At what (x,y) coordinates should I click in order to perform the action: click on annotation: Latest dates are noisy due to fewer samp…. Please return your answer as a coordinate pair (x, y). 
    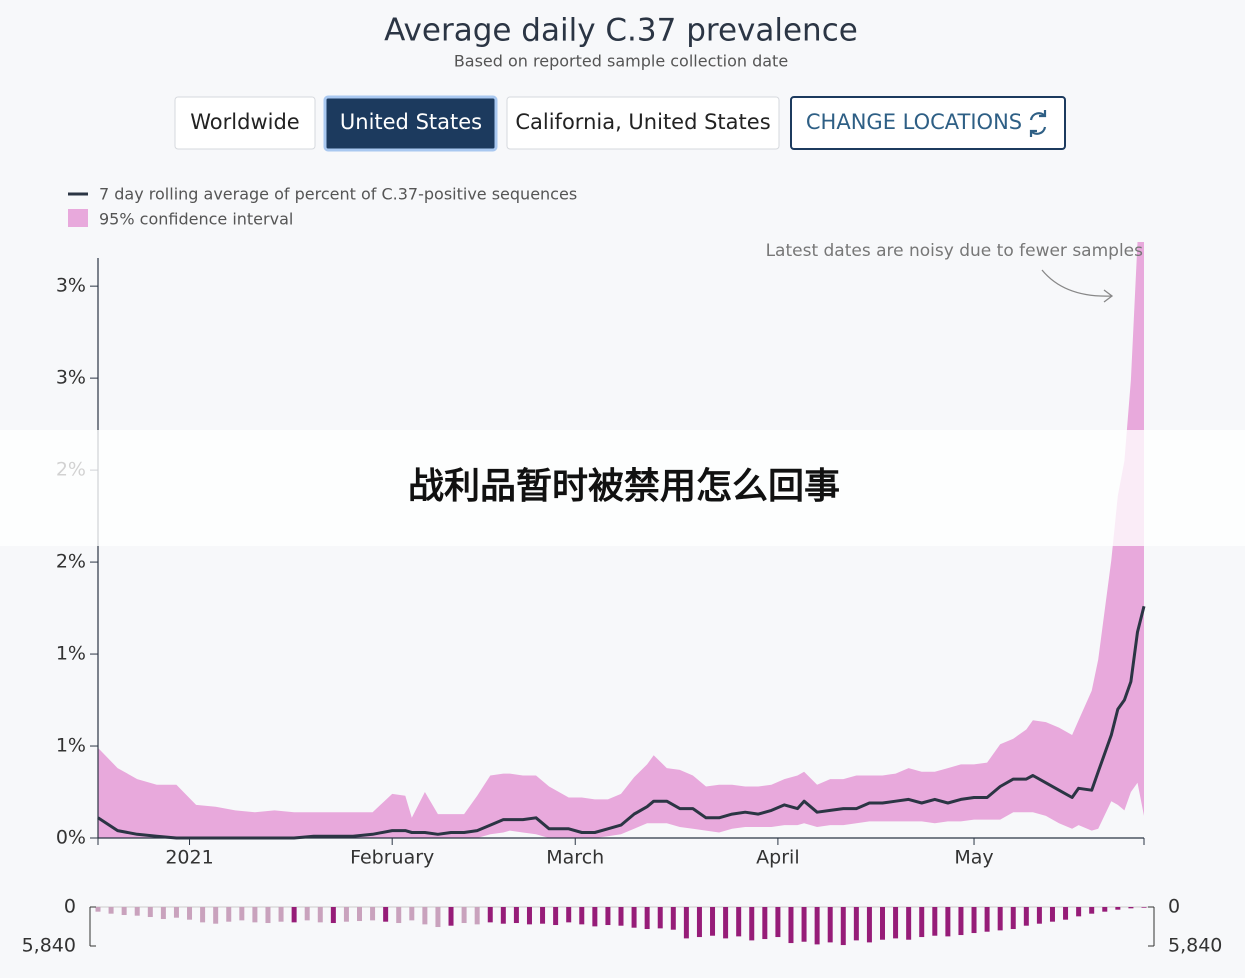
    Looking at the image, I should click on (955, 251).